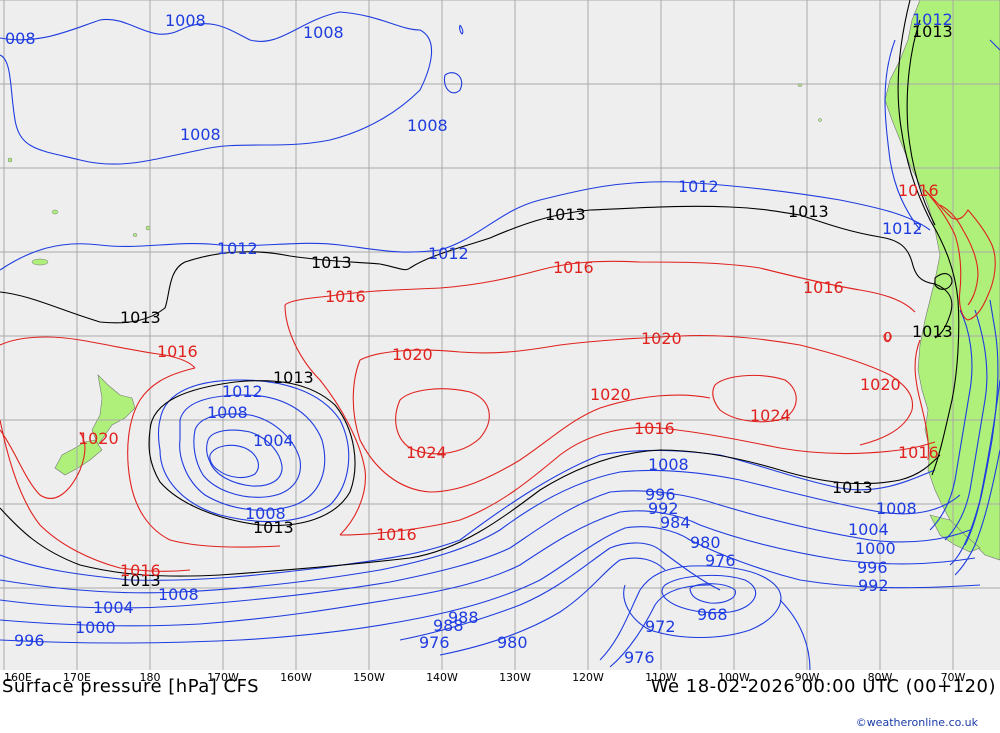 Image resolution: width=1000 pixels, height=733 pixels. What do you see at coordinates (150, 677) in the screenshot?
I see `lon-tick: 180` at bounding box center [150, 677].